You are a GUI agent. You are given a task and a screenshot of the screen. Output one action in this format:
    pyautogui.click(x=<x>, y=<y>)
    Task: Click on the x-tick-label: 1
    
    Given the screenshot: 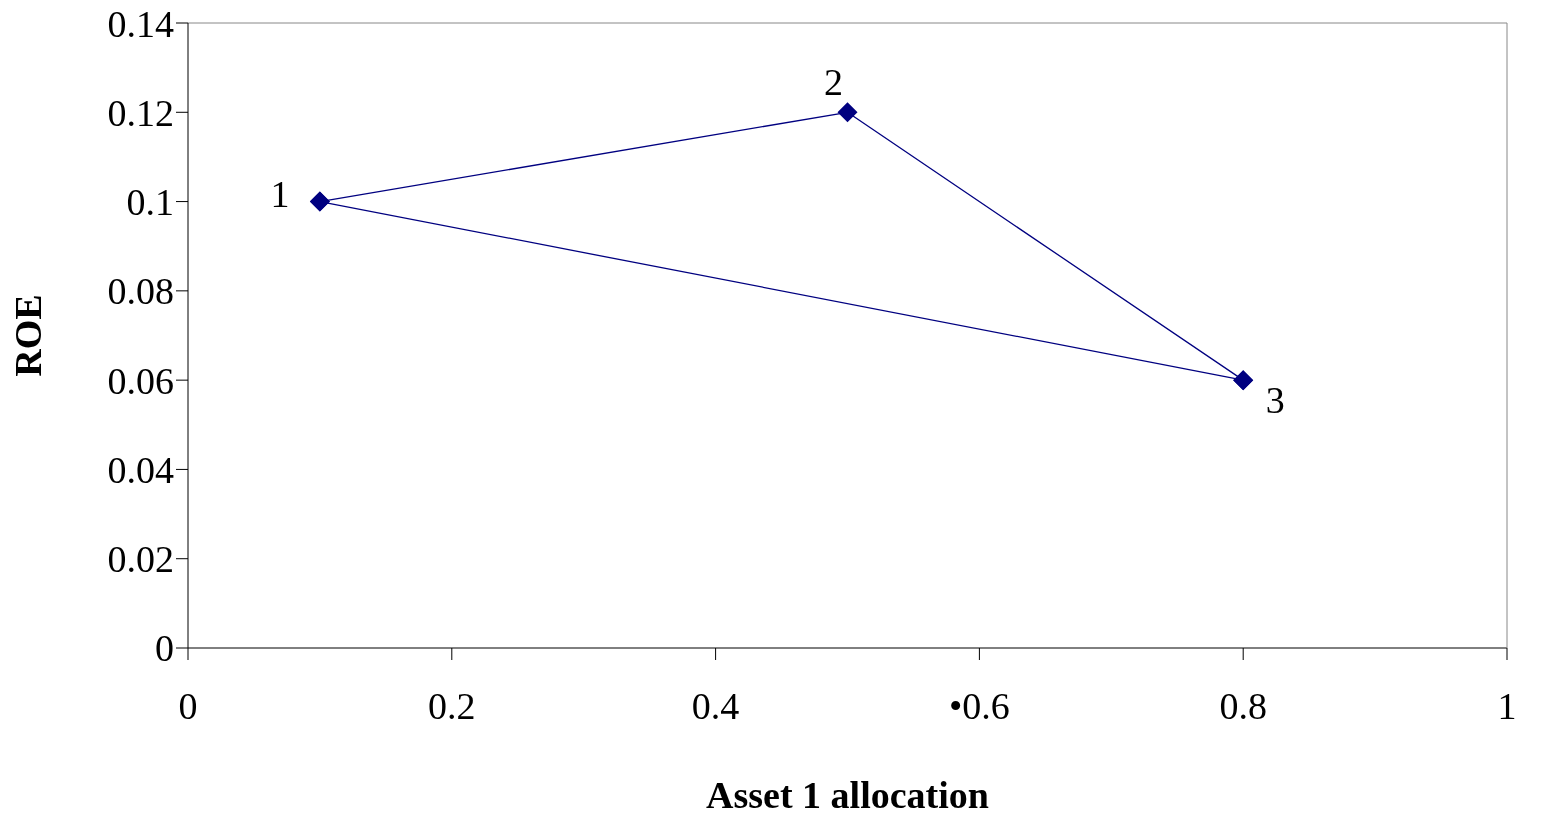 What is the action you would take?
    pyautogui.click(x=1507, y=705)
    